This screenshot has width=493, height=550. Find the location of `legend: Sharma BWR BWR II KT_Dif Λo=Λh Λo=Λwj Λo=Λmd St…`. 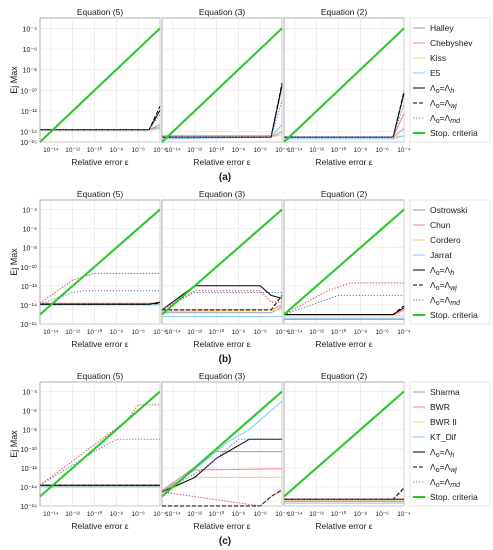

legend: Sharma BWR BWR II KT_Dif Λo=Λh Λo=Λwj Λo=Λmd St… is located at coordinates (450, 444).